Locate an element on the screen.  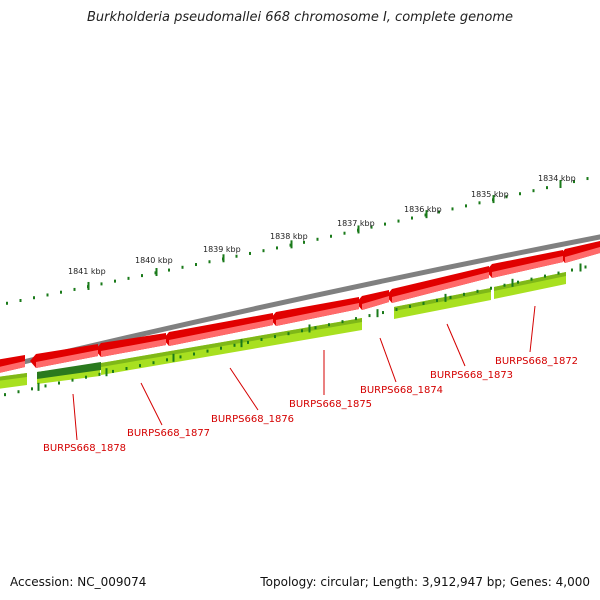
accession-text: Accession: NC_009074 is located at coordinates (78, 582).